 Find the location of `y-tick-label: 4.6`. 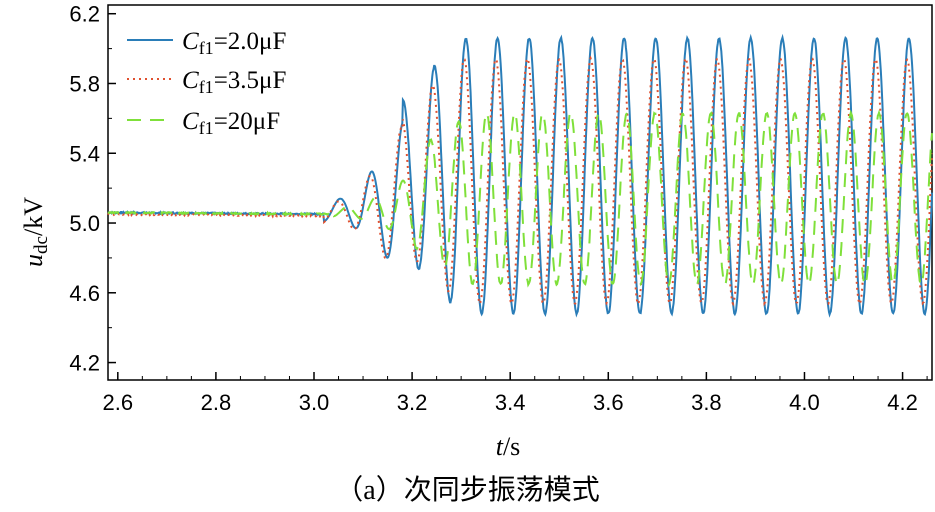

y-tick-label: 4.6 is located at coordinates (84, 293).